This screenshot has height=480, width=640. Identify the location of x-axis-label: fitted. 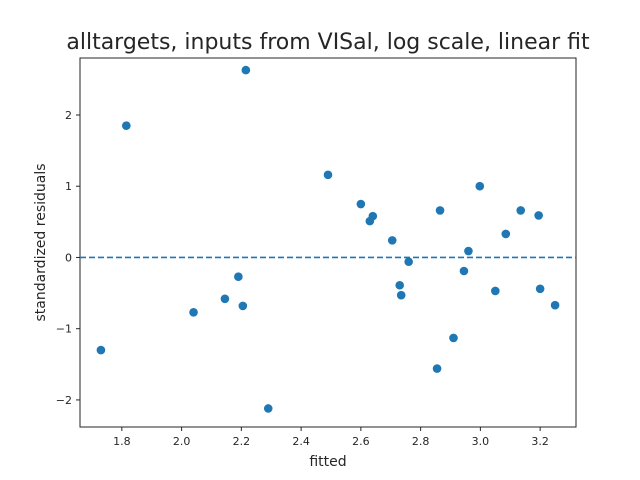
(327, 462).